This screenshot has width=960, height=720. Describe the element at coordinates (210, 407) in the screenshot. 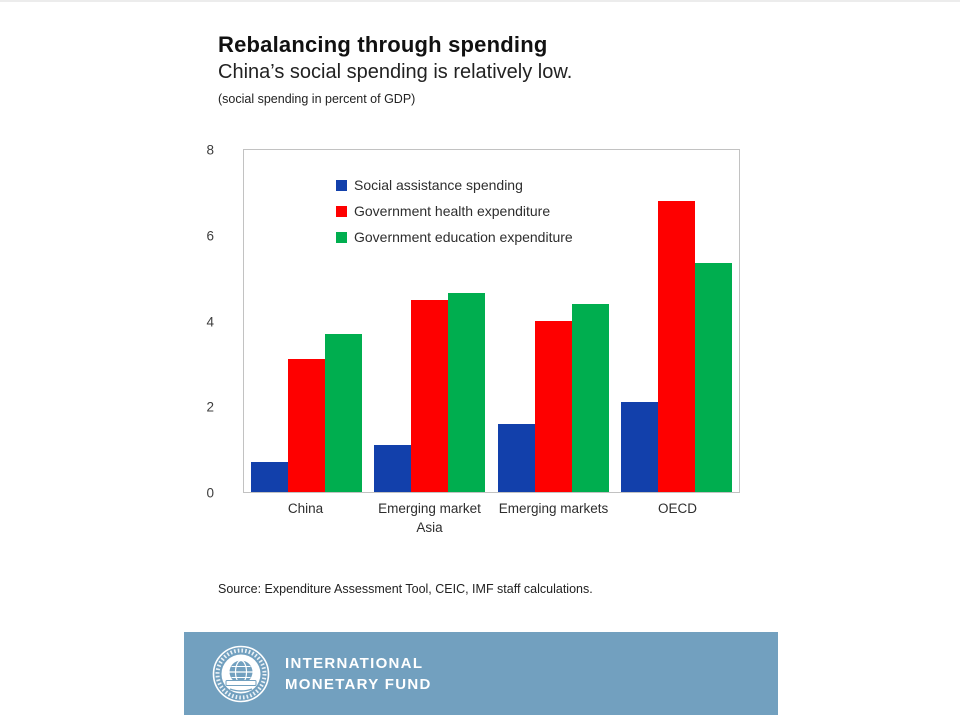

I see `y-tick-2: 2` at that location.